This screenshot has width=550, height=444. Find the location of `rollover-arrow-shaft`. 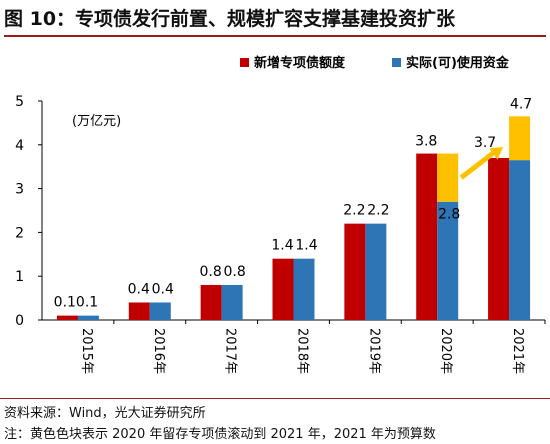

rollover-arrow-shaft is located at coordinates (479, 164).